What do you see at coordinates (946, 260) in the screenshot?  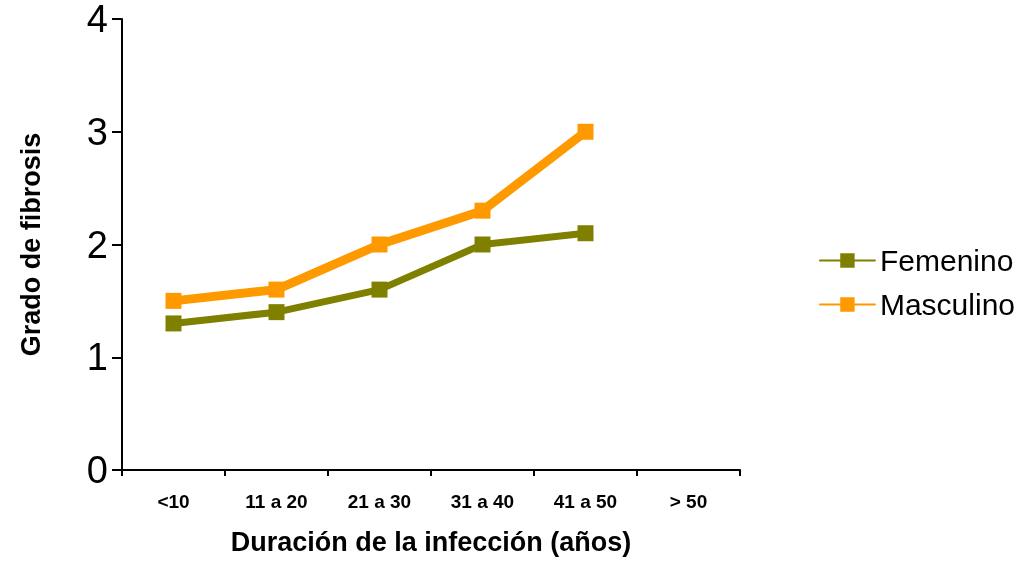 I see `legend-label: Femenino` at bounding box center [946, 260].